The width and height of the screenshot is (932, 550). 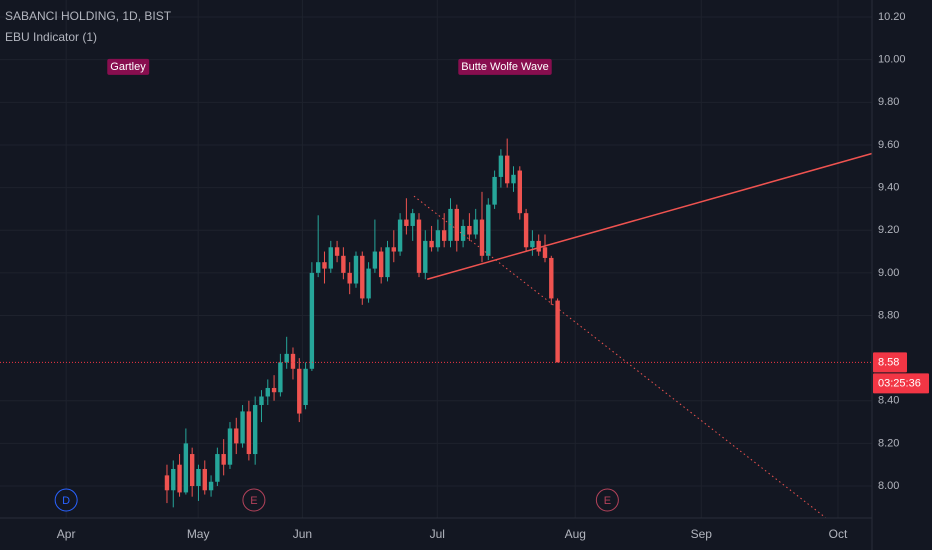 I want to click on x-tick-label: May, so click(x=198, y=534).